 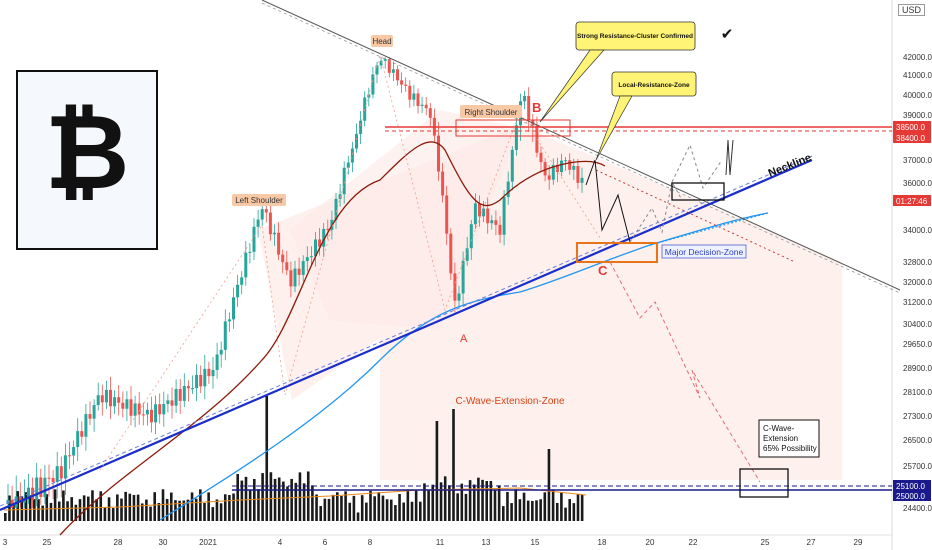 I want to click on x-tick-label: 25, so click(x=47, y=542).